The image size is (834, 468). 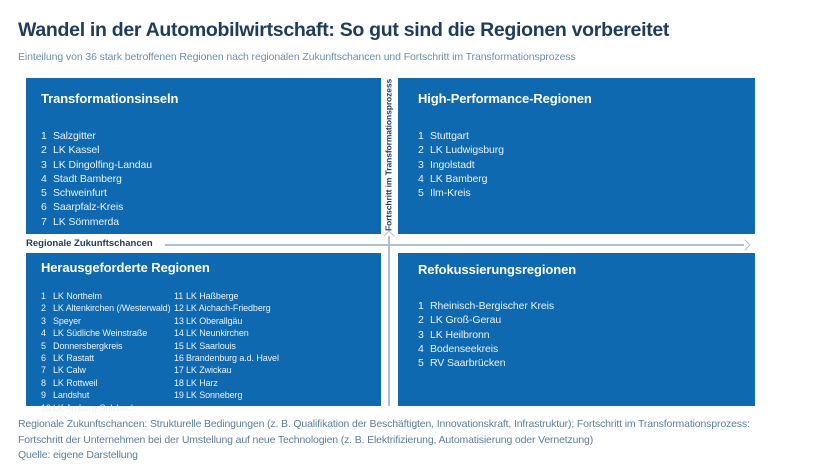 I want to click on region-list-item: 4 Bodenseekreis, so click(x=586, y=349).